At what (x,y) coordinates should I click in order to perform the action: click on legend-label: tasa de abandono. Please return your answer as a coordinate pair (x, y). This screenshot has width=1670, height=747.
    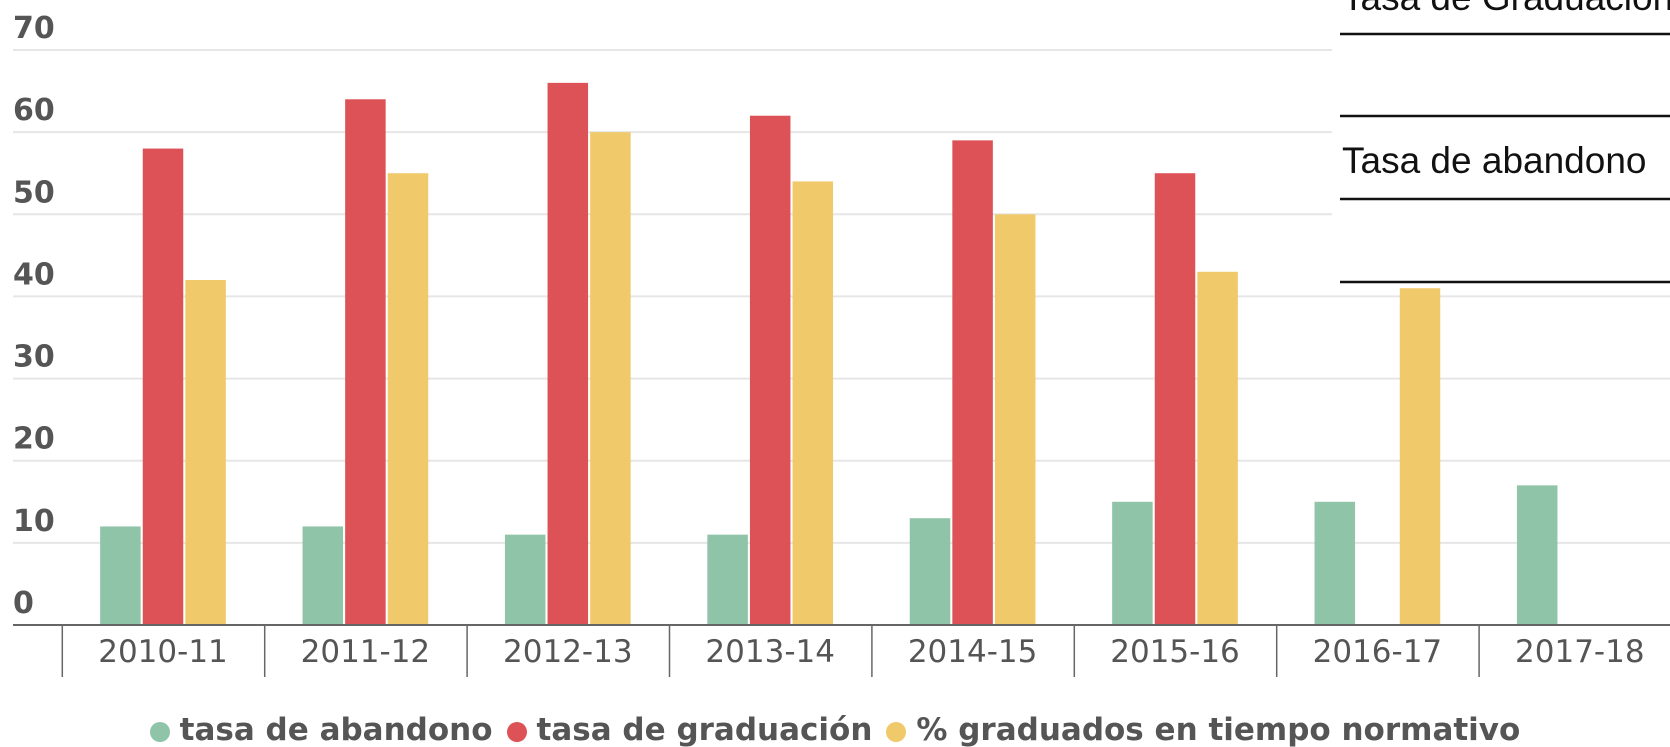
    Looking at the image, I should click on (336, 729).